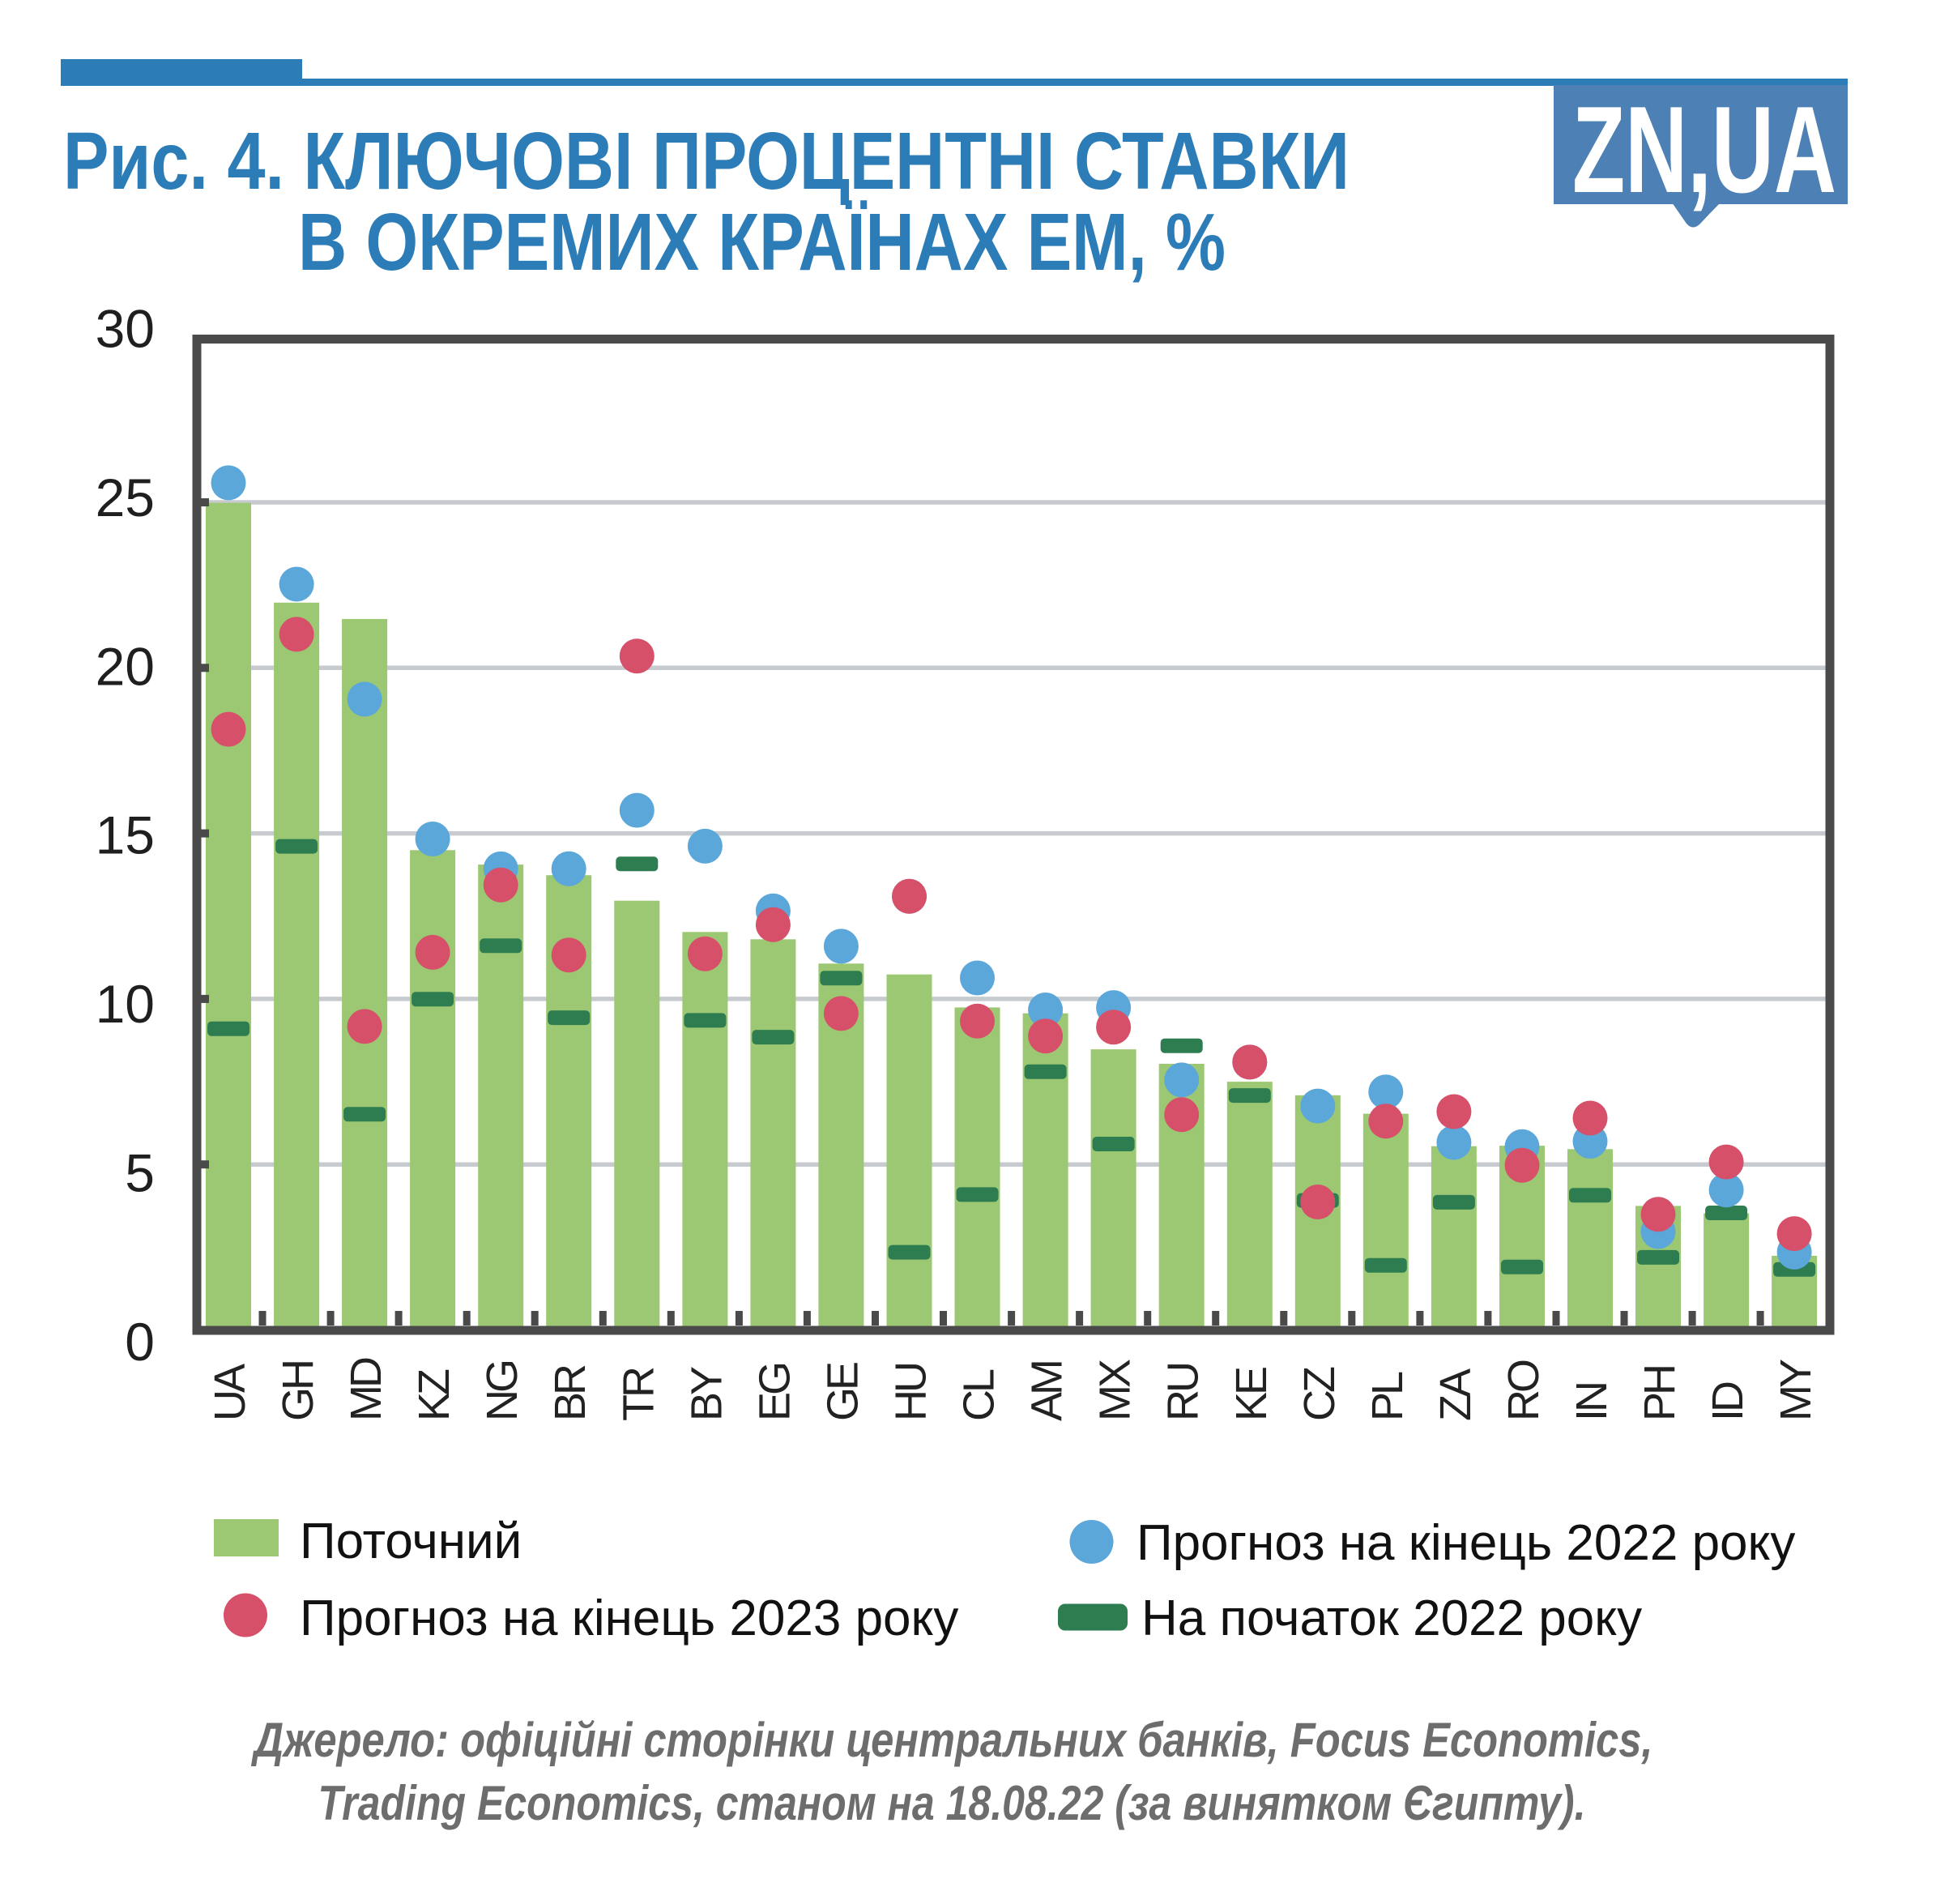 The width and height of the screenshot is (1936, 1904). I want to click on svg-text: Поточний, so click(411, 1541).